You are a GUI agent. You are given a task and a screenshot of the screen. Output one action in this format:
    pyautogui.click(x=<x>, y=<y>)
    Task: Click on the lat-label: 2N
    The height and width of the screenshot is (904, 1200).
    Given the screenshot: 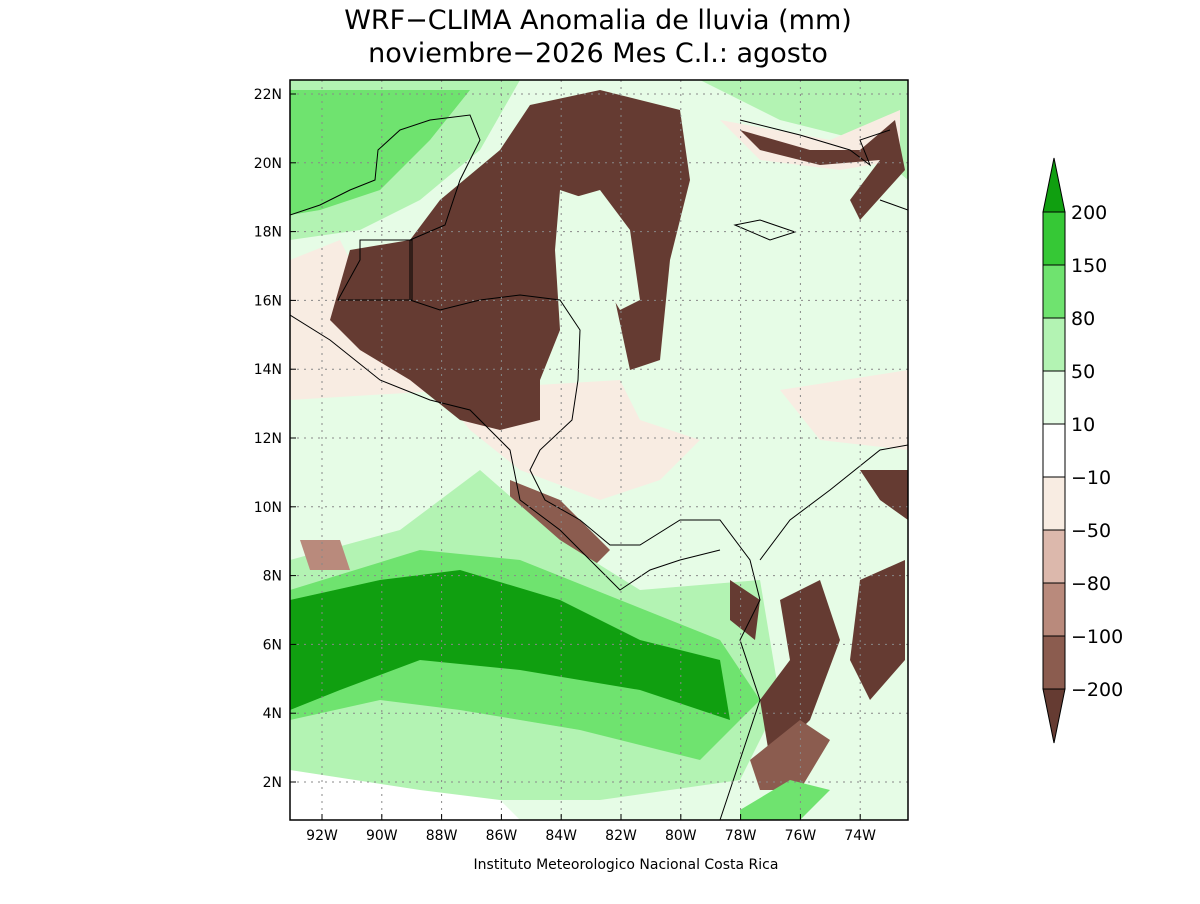 What is the action you would take?
    pyautogui.click(x=272, y=783)
    